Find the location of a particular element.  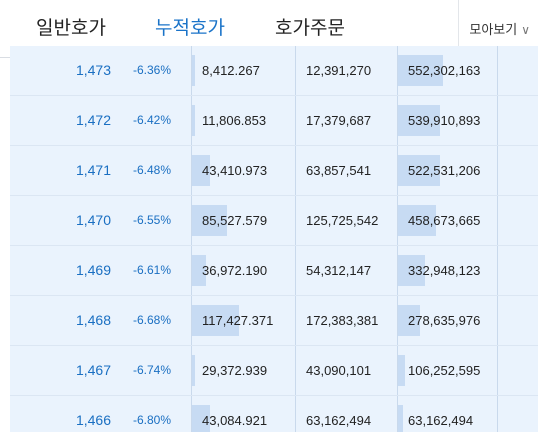

change-rate-cell: -6.68% is located at coordinates (151, 320).